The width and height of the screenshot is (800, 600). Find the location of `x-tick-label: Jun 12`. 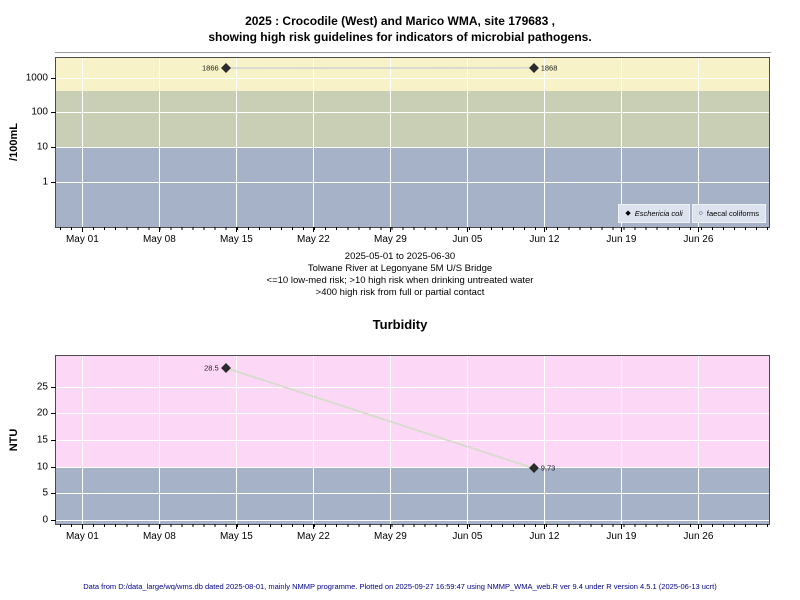

x-tick-label: Jun 12 is located at coordinates (544, 536).